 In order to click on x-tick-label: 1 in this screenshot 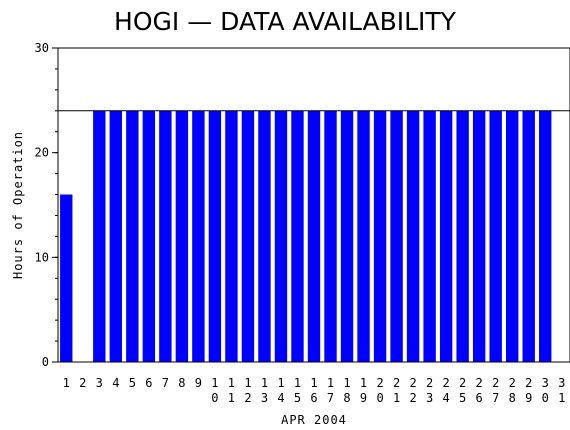, I will do `click(66, 383)`.